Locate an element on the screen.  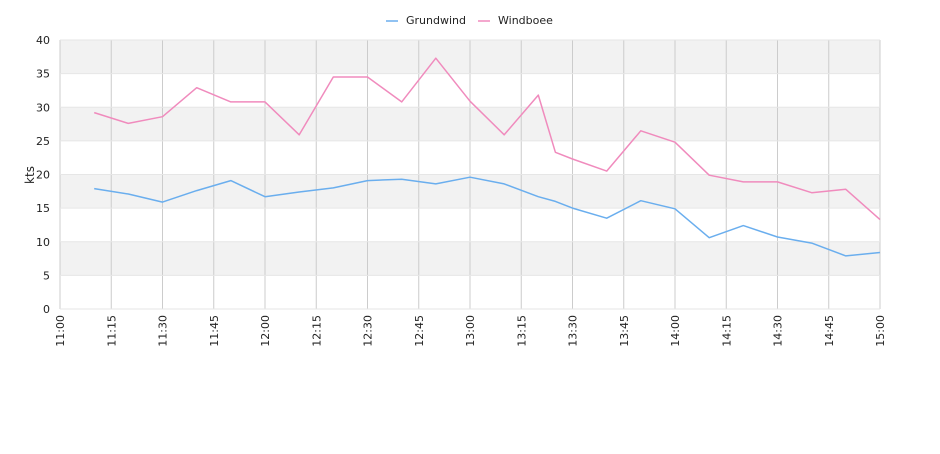
x-tick-label: 14:00 is located at coordinates (675, 331).